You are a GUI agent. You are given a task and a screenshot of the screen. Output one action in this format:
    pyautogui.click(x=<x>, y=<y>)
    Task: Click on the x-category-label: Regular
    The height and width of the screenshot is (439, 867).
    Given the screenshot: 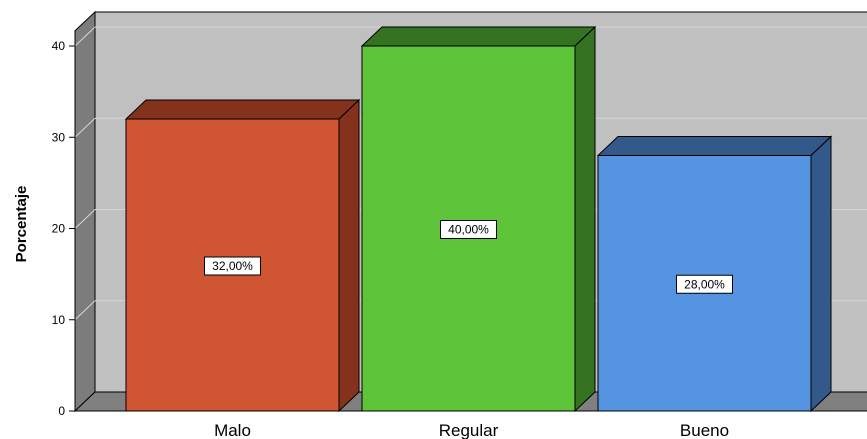 What is the action you would take?
    pyautogui.click(x=469, y=430)
    